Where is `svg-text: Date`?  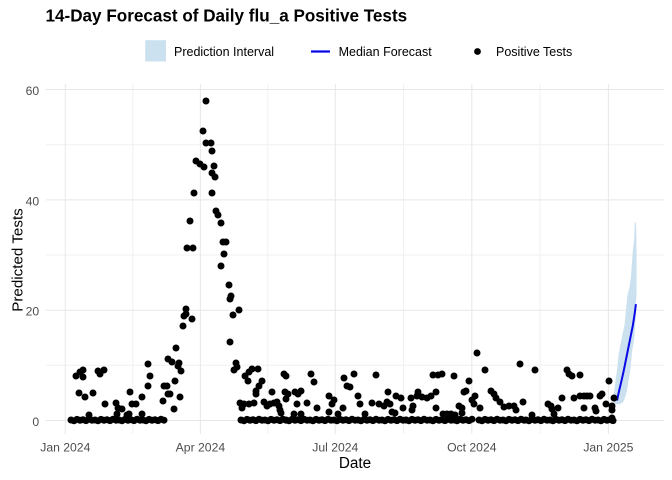
svg-text: Date is located at coordinates (355, 463).